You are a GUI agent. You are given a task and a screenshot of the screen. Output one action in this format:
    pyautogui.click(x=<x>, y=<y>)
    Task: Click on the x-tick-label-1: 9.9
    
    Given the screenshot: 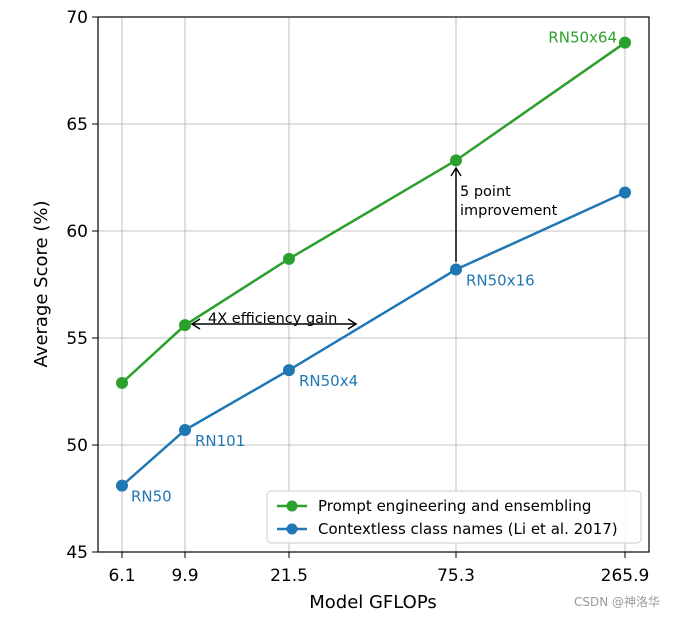 What is the action you would take?
    pyautogui.click(x=184, y=576)
    